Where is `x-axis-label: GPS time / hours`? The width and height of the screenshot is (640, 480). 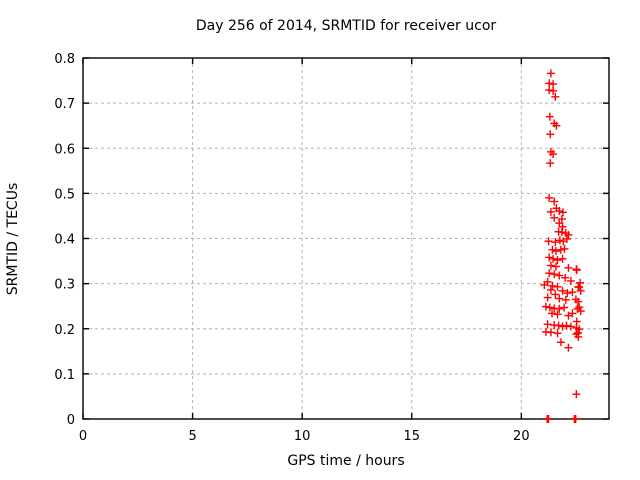 x-axis-label: GPS time / hours is located at coordinates (345, 461).